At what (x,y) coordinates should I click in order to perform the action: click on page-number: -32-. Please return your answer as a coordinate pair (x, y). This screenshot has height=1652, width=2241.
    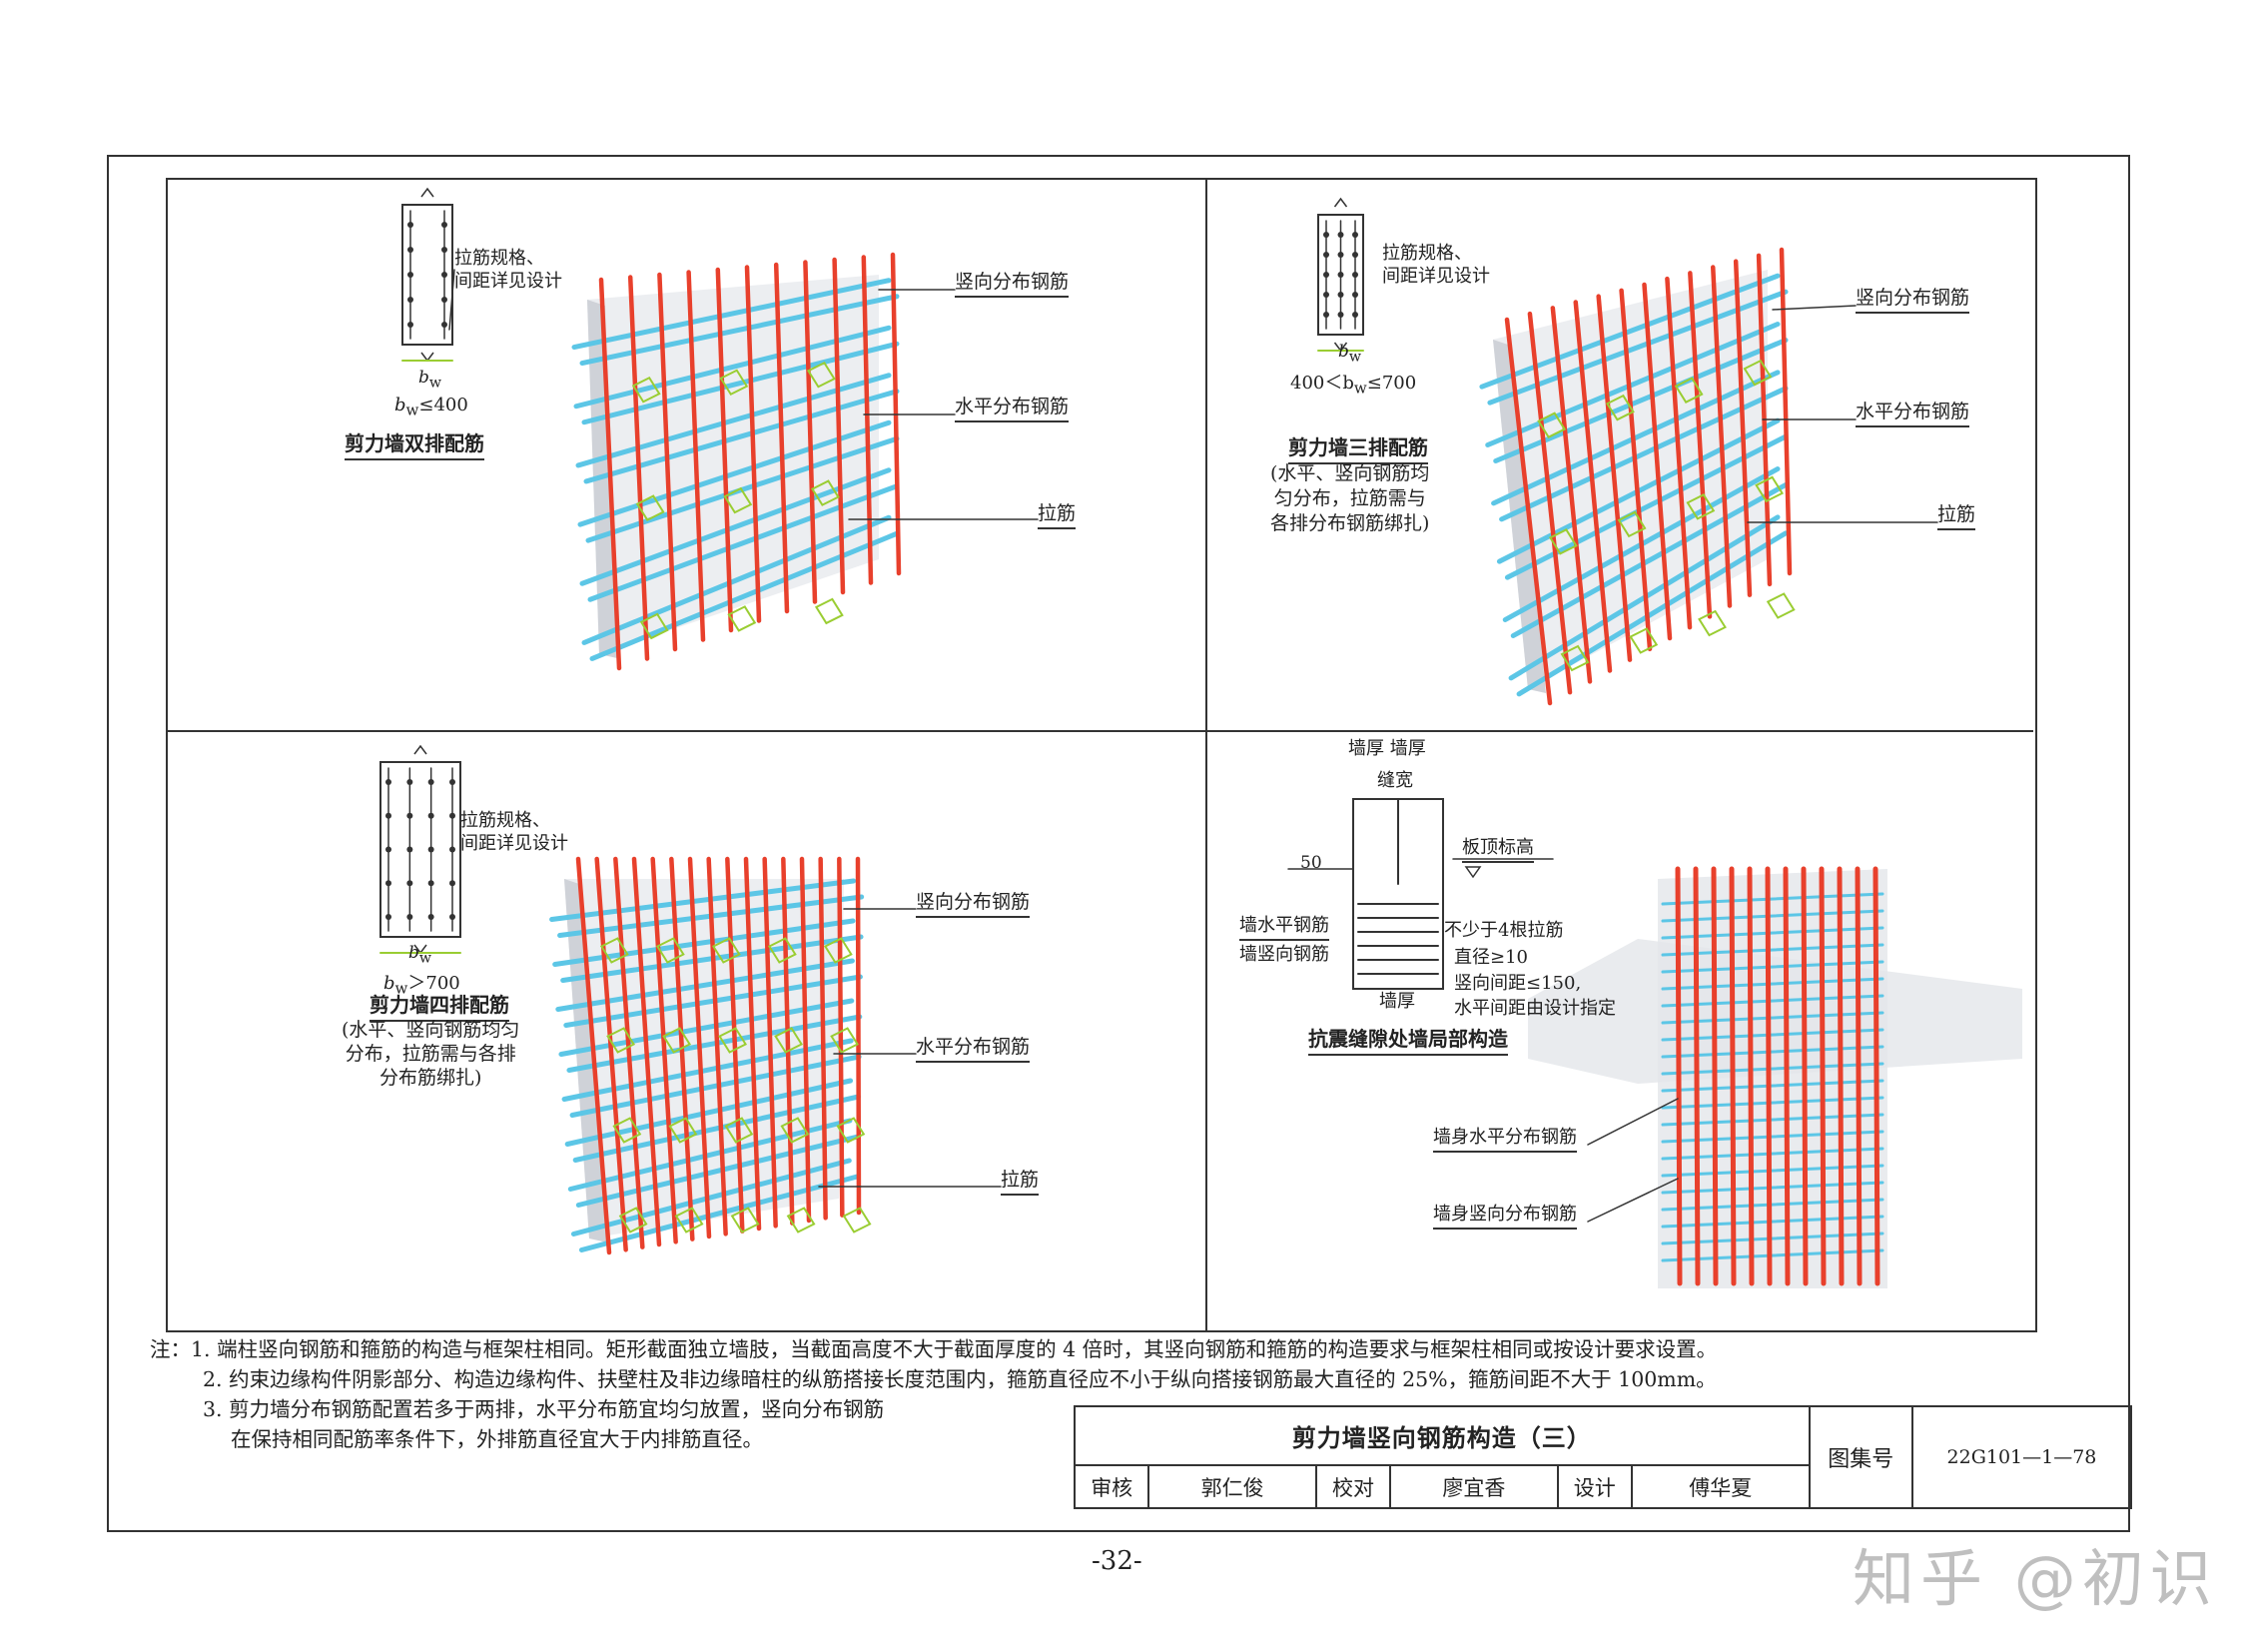
    Looking at the image, I should click on (1117, 1561).